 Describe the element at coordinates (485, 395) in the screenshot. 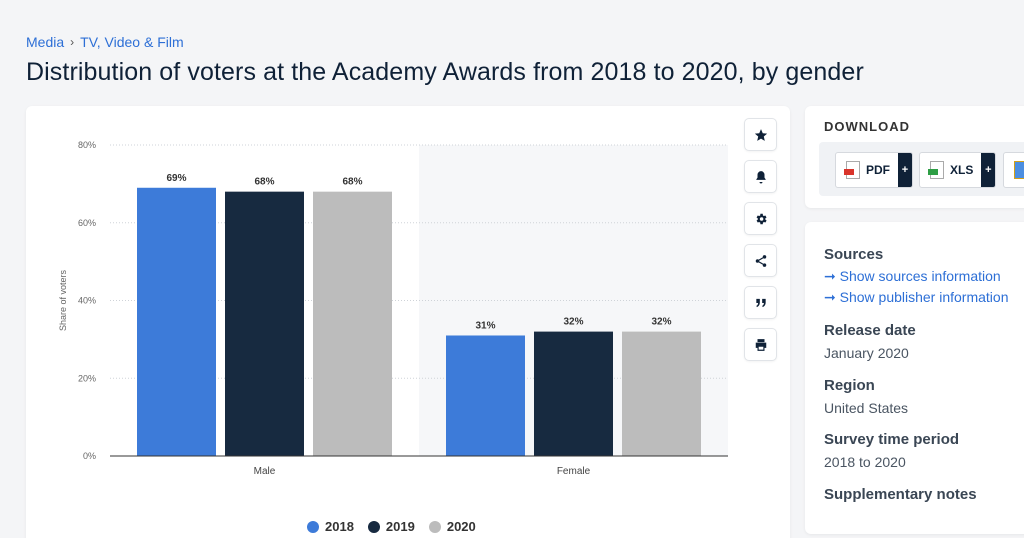

I see `bar-female-2018` at that location.